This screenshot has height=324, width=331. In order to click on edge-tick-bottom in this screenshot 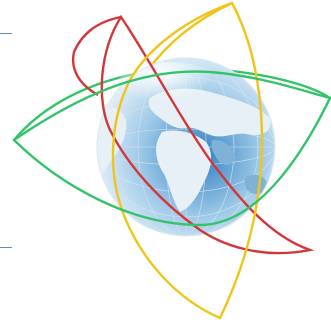, I will do `click(6, 247)`.